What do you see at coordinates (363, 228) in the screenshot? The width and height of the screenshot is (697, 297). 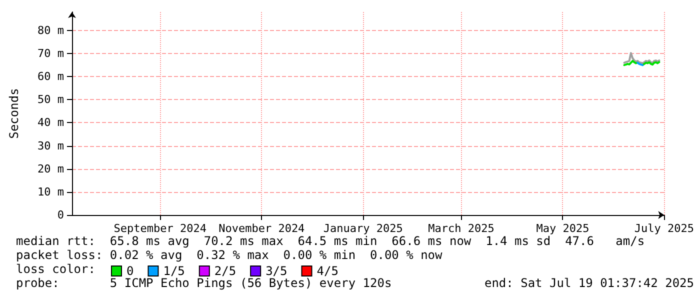 I see `x-tick-label: January 2025` at bounding box center [363, 228].